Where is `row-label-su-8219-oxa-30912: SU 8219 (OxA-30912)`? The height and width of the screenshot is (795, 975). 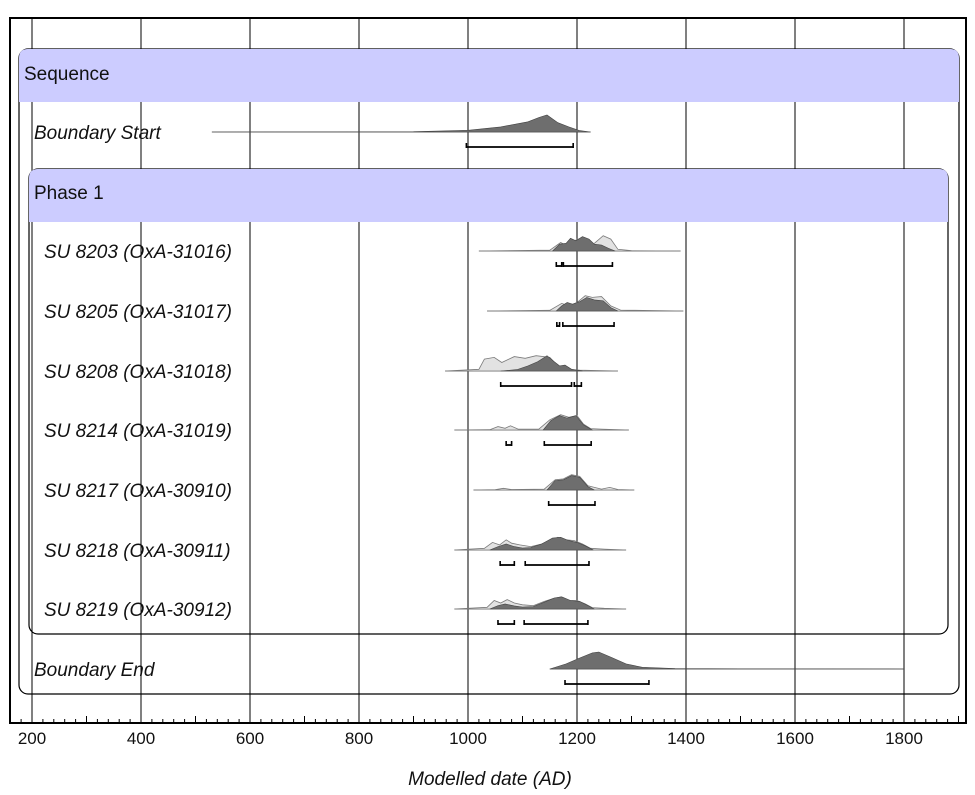 row-label-su-8219-oxa-30912: SU 8219 (OxA-30912) is located at coordinates (138, 610).